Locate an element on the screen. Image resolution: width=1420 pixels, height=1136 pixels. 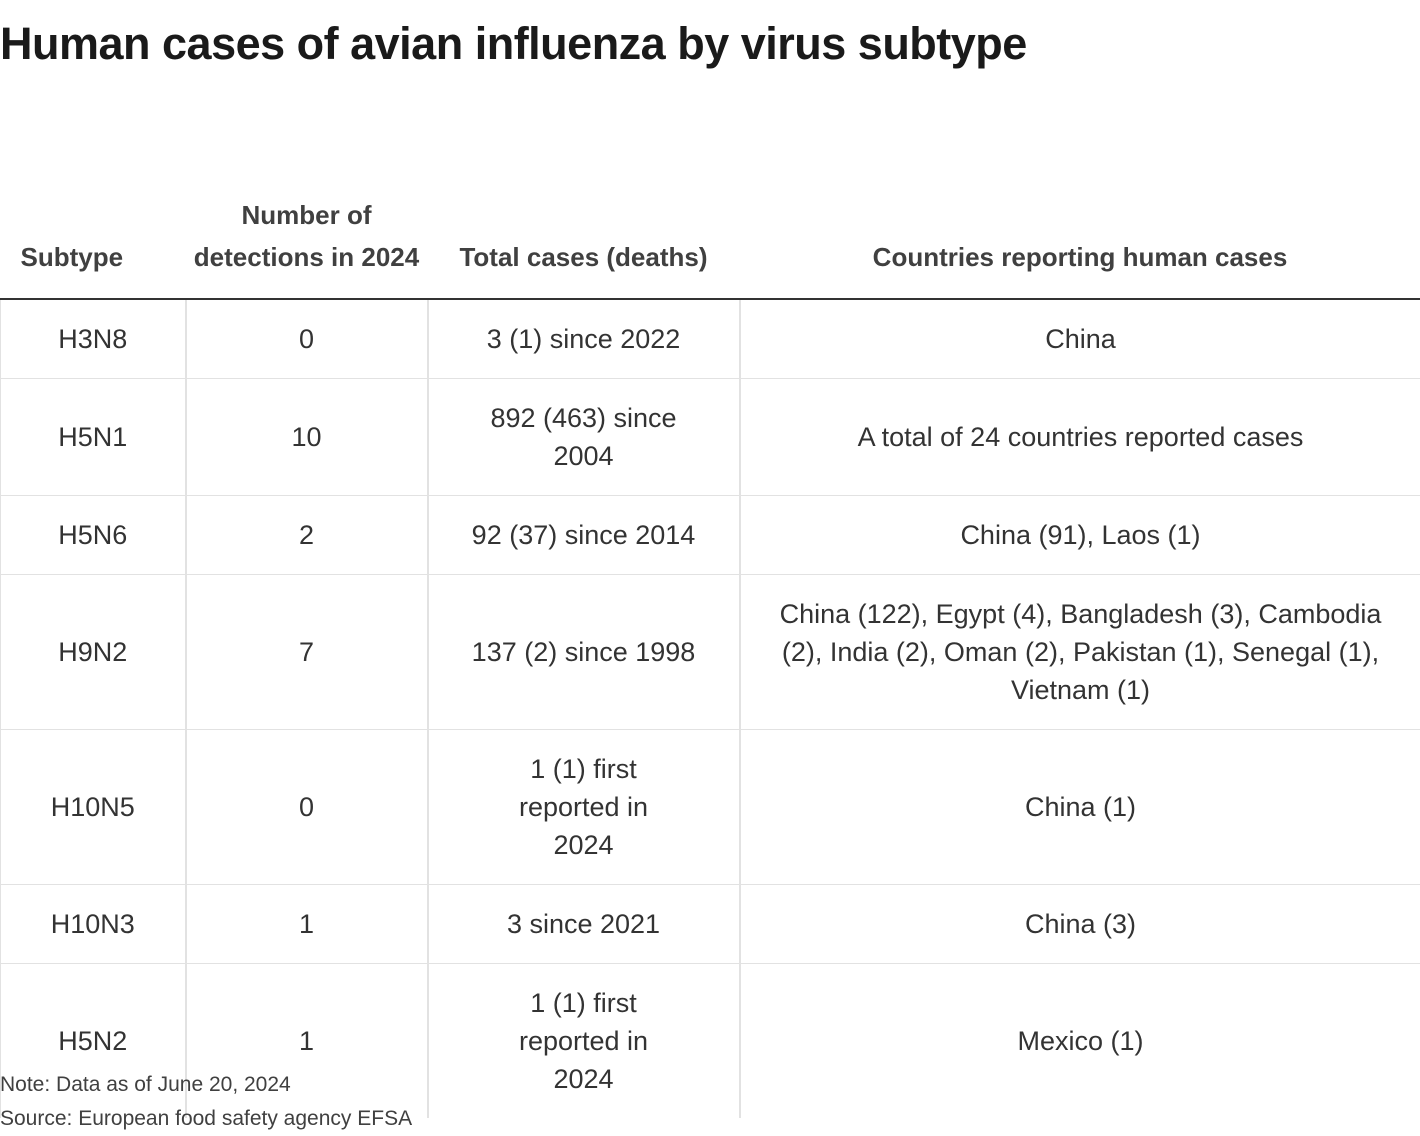
cell-subtype: H5N2 is located at coordinates (93, 1040).